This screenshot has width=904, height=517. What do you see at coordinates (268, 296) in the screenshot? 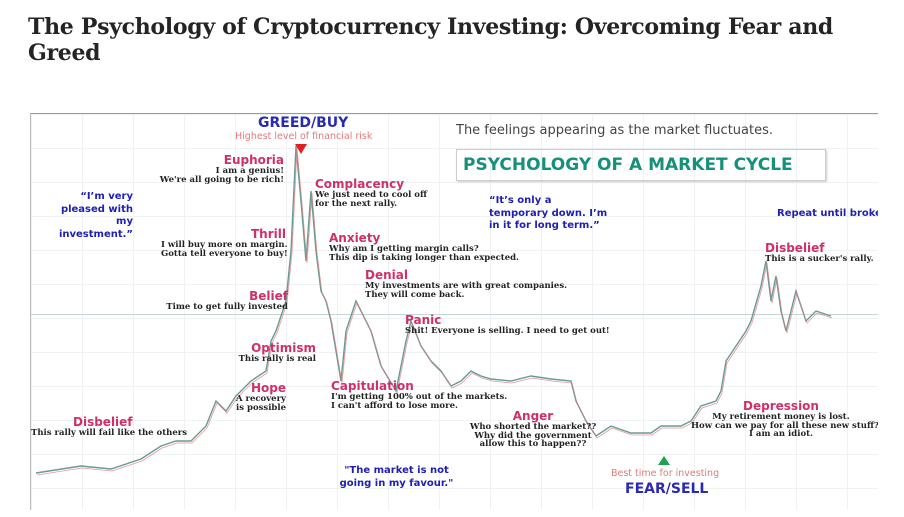
I see `stage-name: Belief` at bounding box center [268, 296].